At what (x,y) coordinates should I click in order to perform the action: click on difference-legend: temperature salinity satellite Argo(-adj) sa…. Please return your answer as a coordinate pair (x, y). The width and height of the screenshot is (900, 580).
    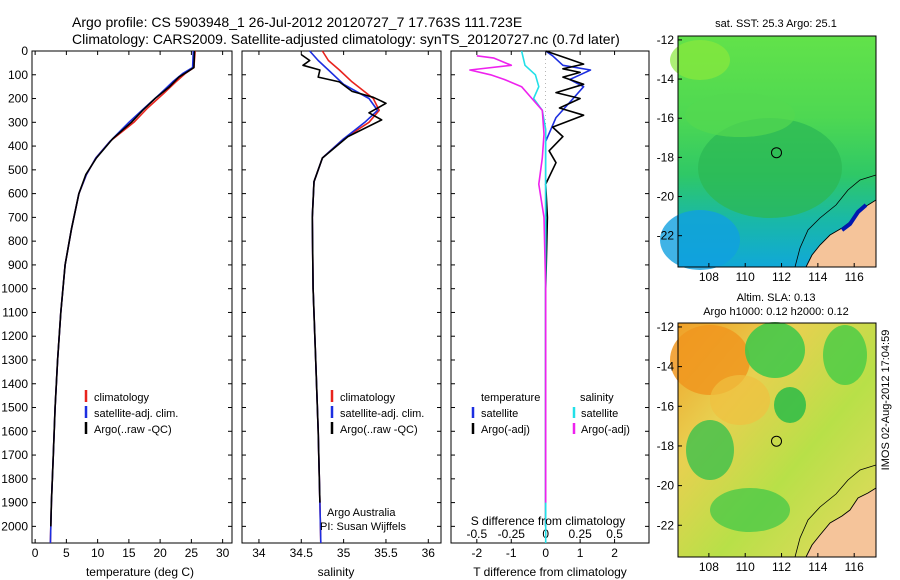
    Looking at the image, I should click on (550, 414).